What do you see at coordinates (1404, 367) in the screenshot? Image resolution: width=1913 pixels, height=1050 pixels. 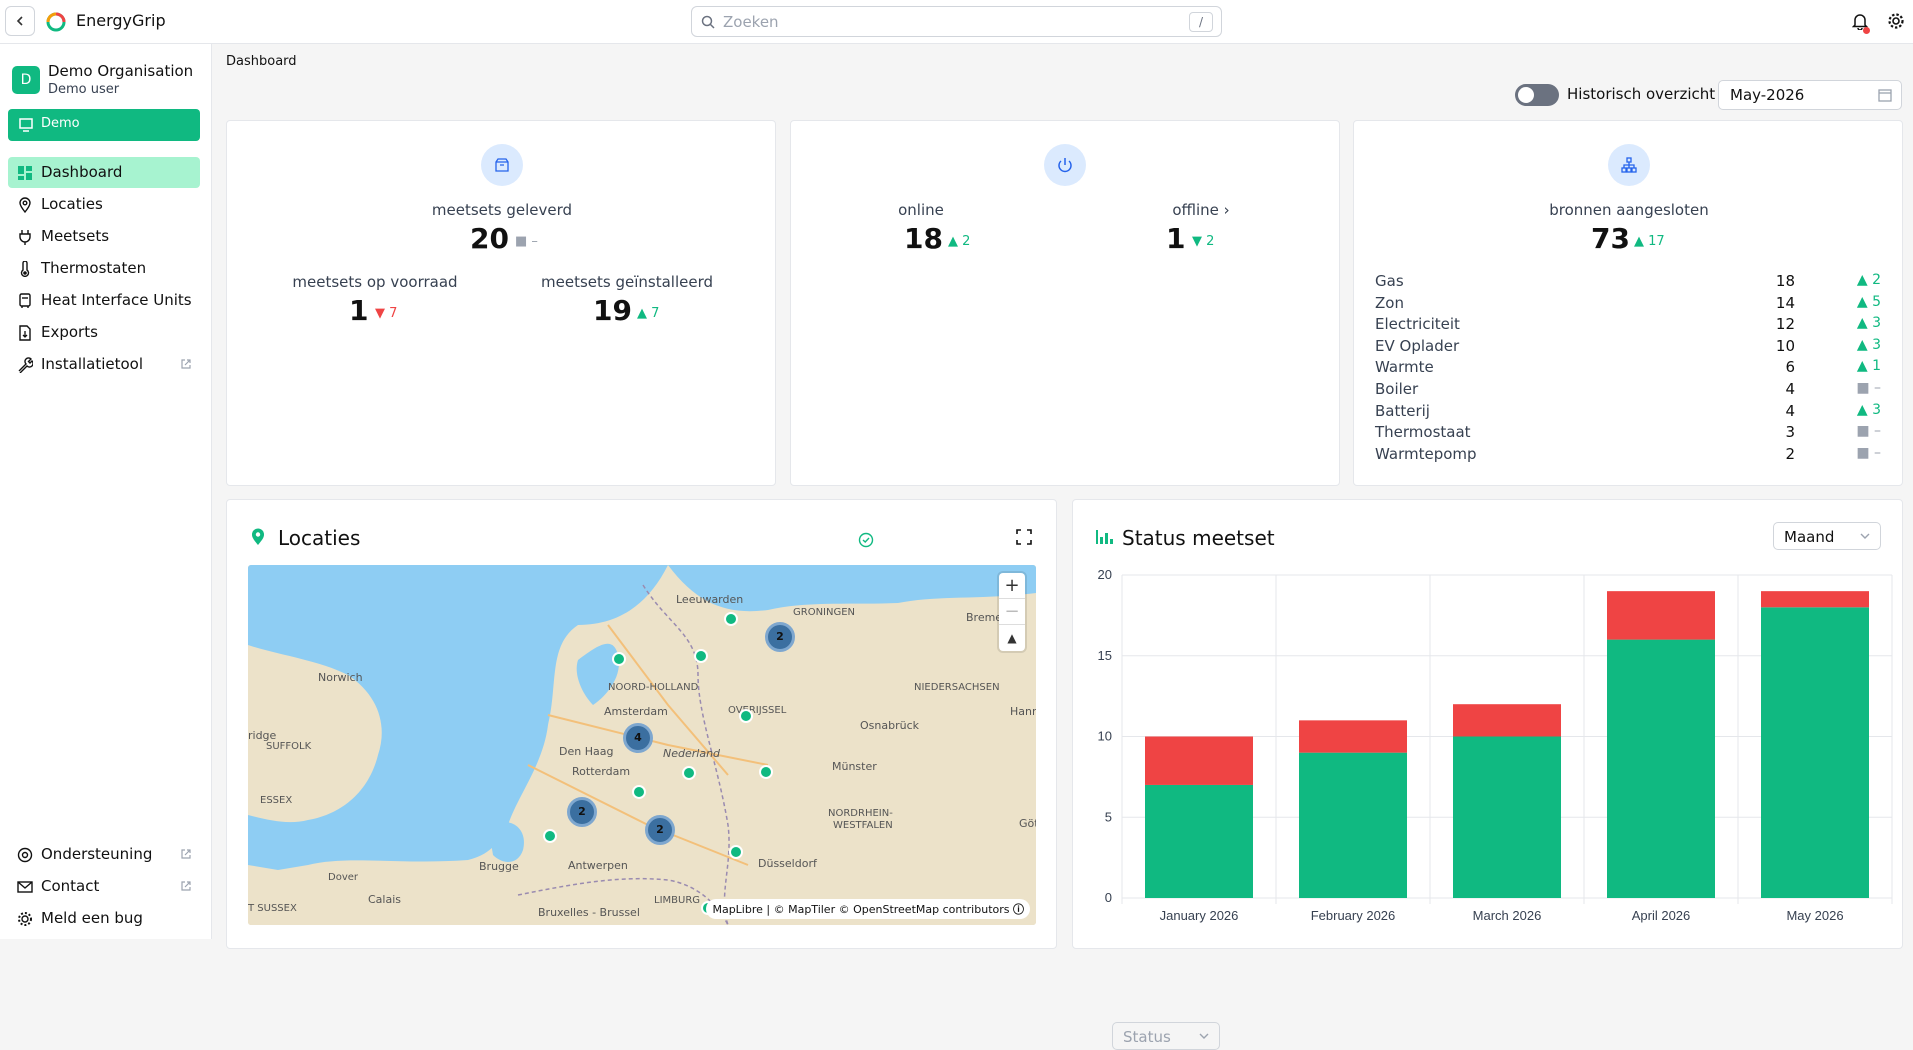 I see `source-name: Warmte` at bounding box center [1404, 367].